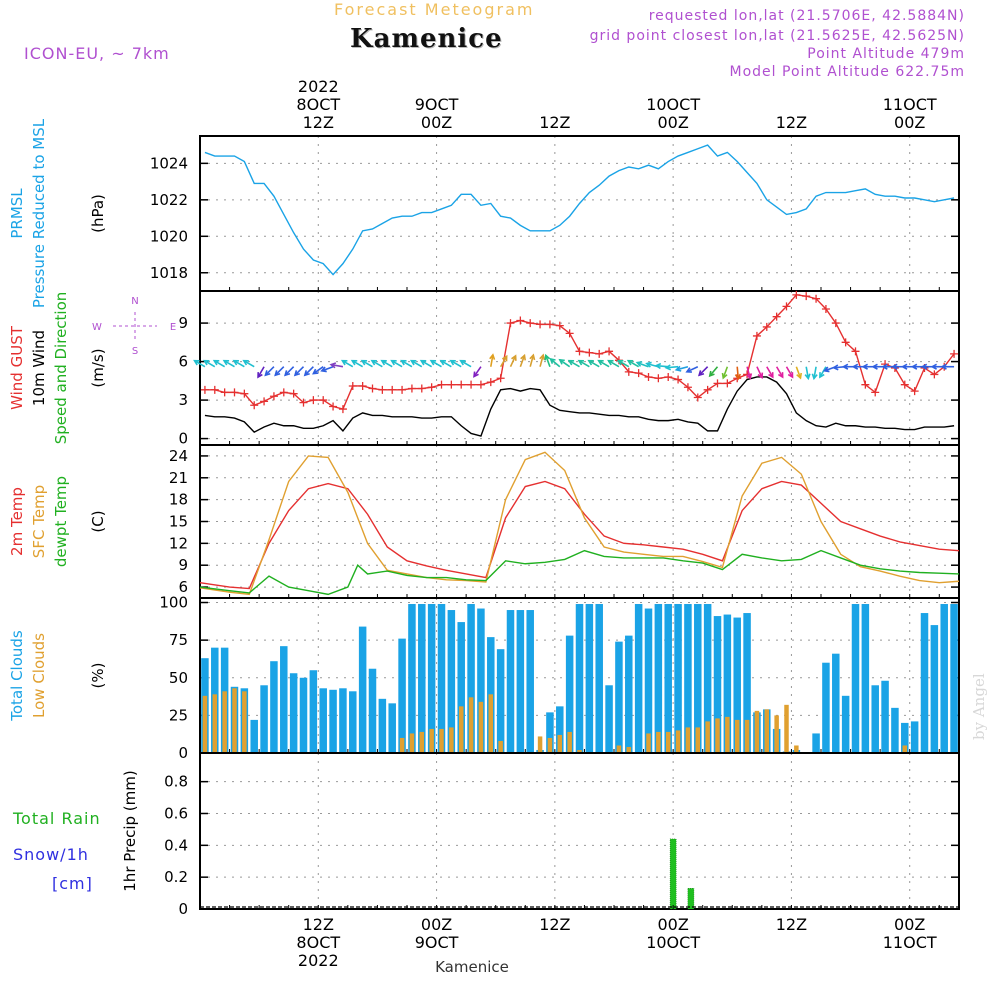 Image resolution: width=1000 pixels, height=1000 pixels. What do you see at coordinates (691, 899) in the screenshot?
I see `precip-bar` at bounding box center [691, 899].